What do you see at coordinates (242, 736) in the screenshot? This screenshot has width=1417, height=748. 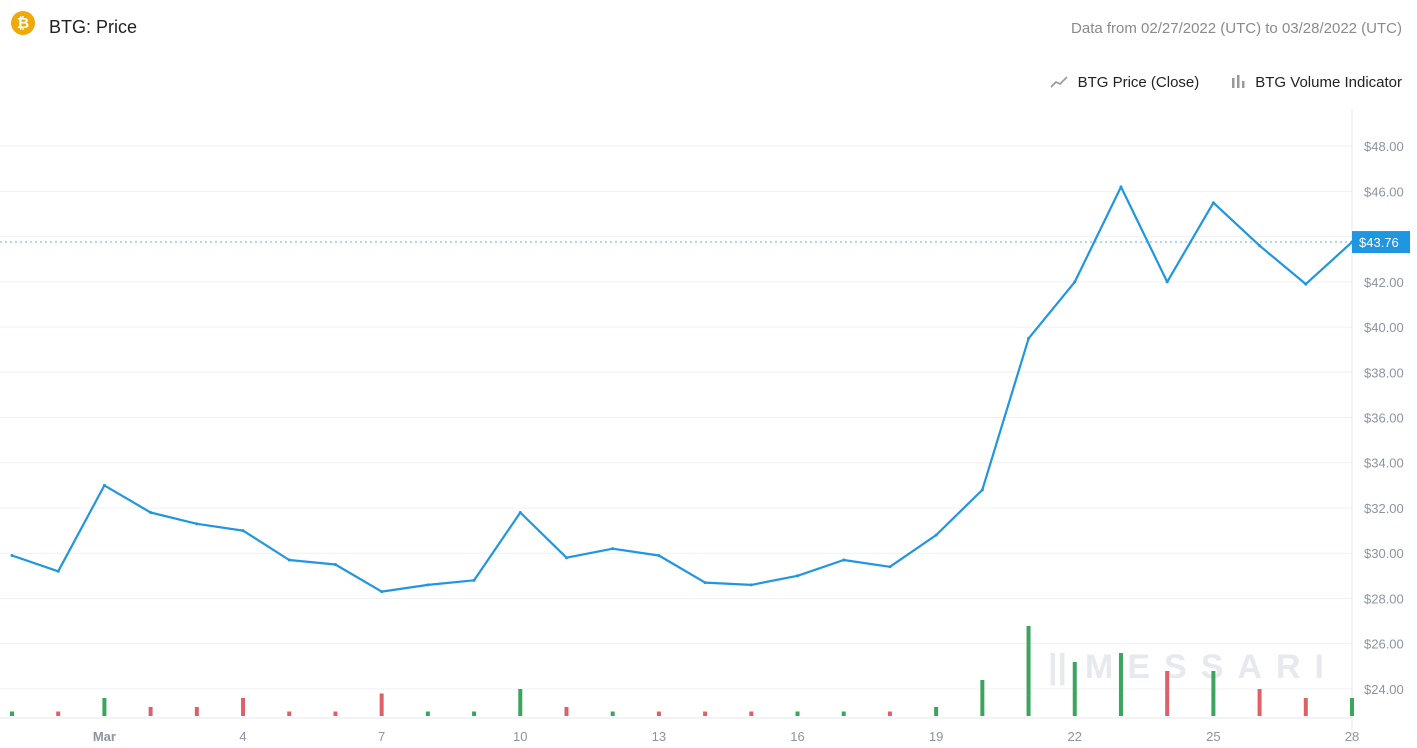 I see `x-tick-label: 4` at bounding box center [242, 736].